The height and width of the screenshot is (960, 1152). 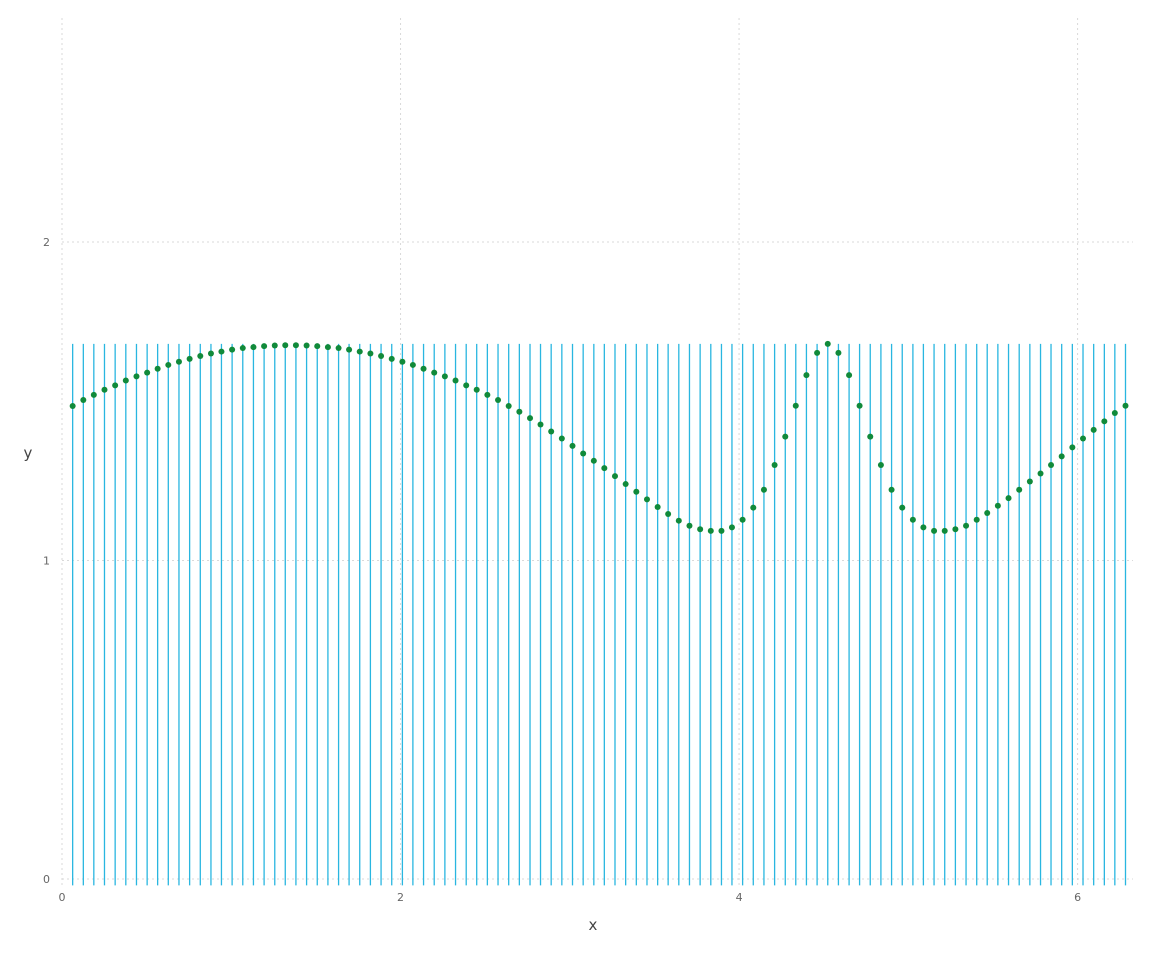 I want to click on y-tick-label-0: 0, so click(x=46, y=879).